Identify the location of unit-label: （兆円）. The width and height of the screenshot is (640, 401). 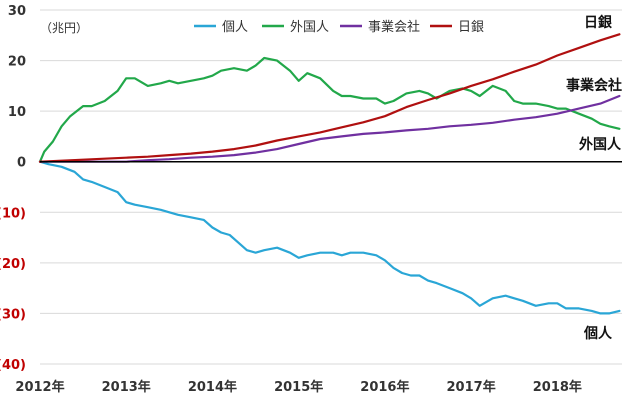
(64, 28).